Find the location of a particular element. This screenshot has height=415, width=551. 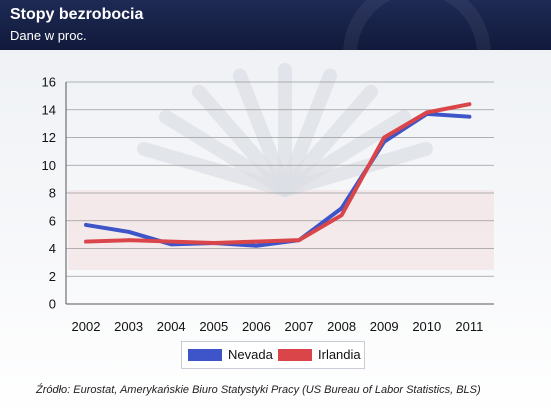

x-tick-label: 2010 is located at coordinates (426, 326).